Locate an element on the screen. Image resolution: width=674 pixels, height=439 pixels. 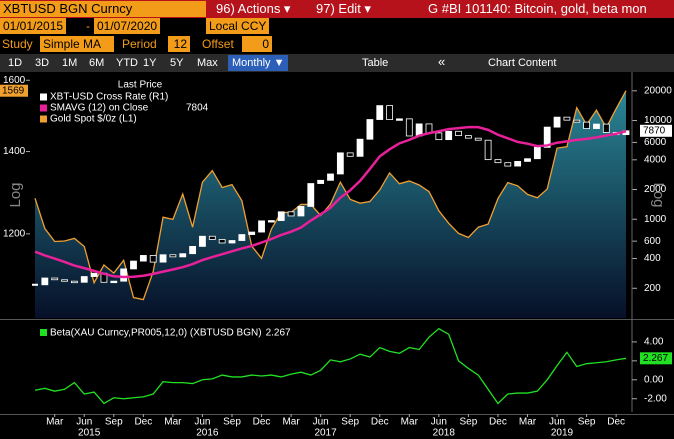
legend-label: Gold Spot $/0z (L1) is located at coordinates (93, 119).